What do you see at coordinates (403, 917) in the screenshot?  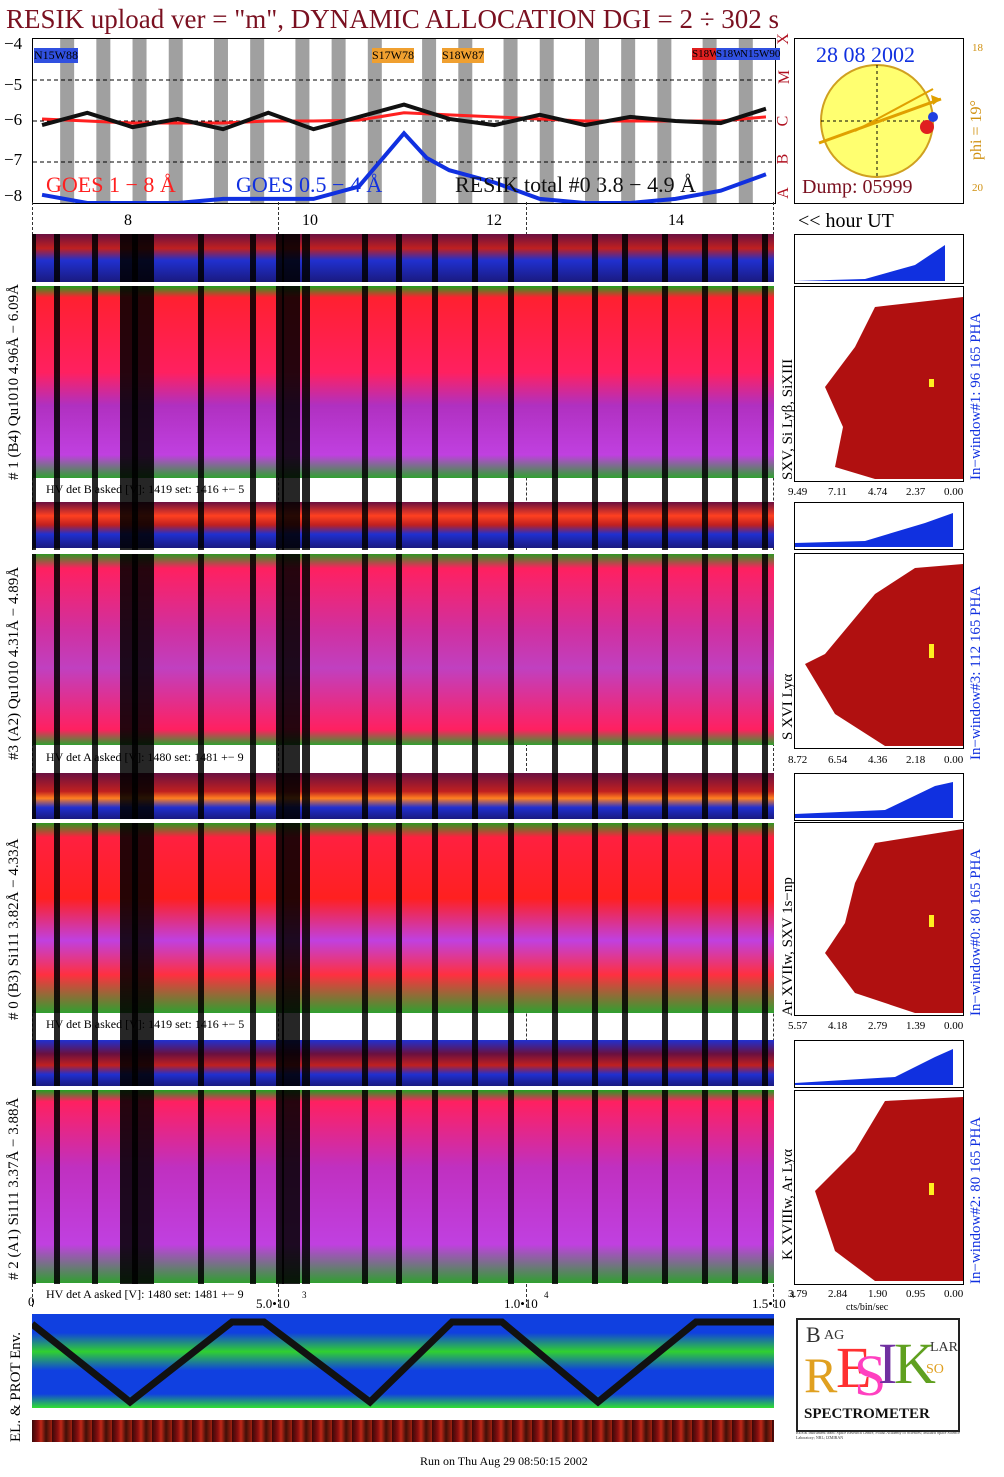 I see `channel-0-spectrogram` at bounding box center [403, 917].